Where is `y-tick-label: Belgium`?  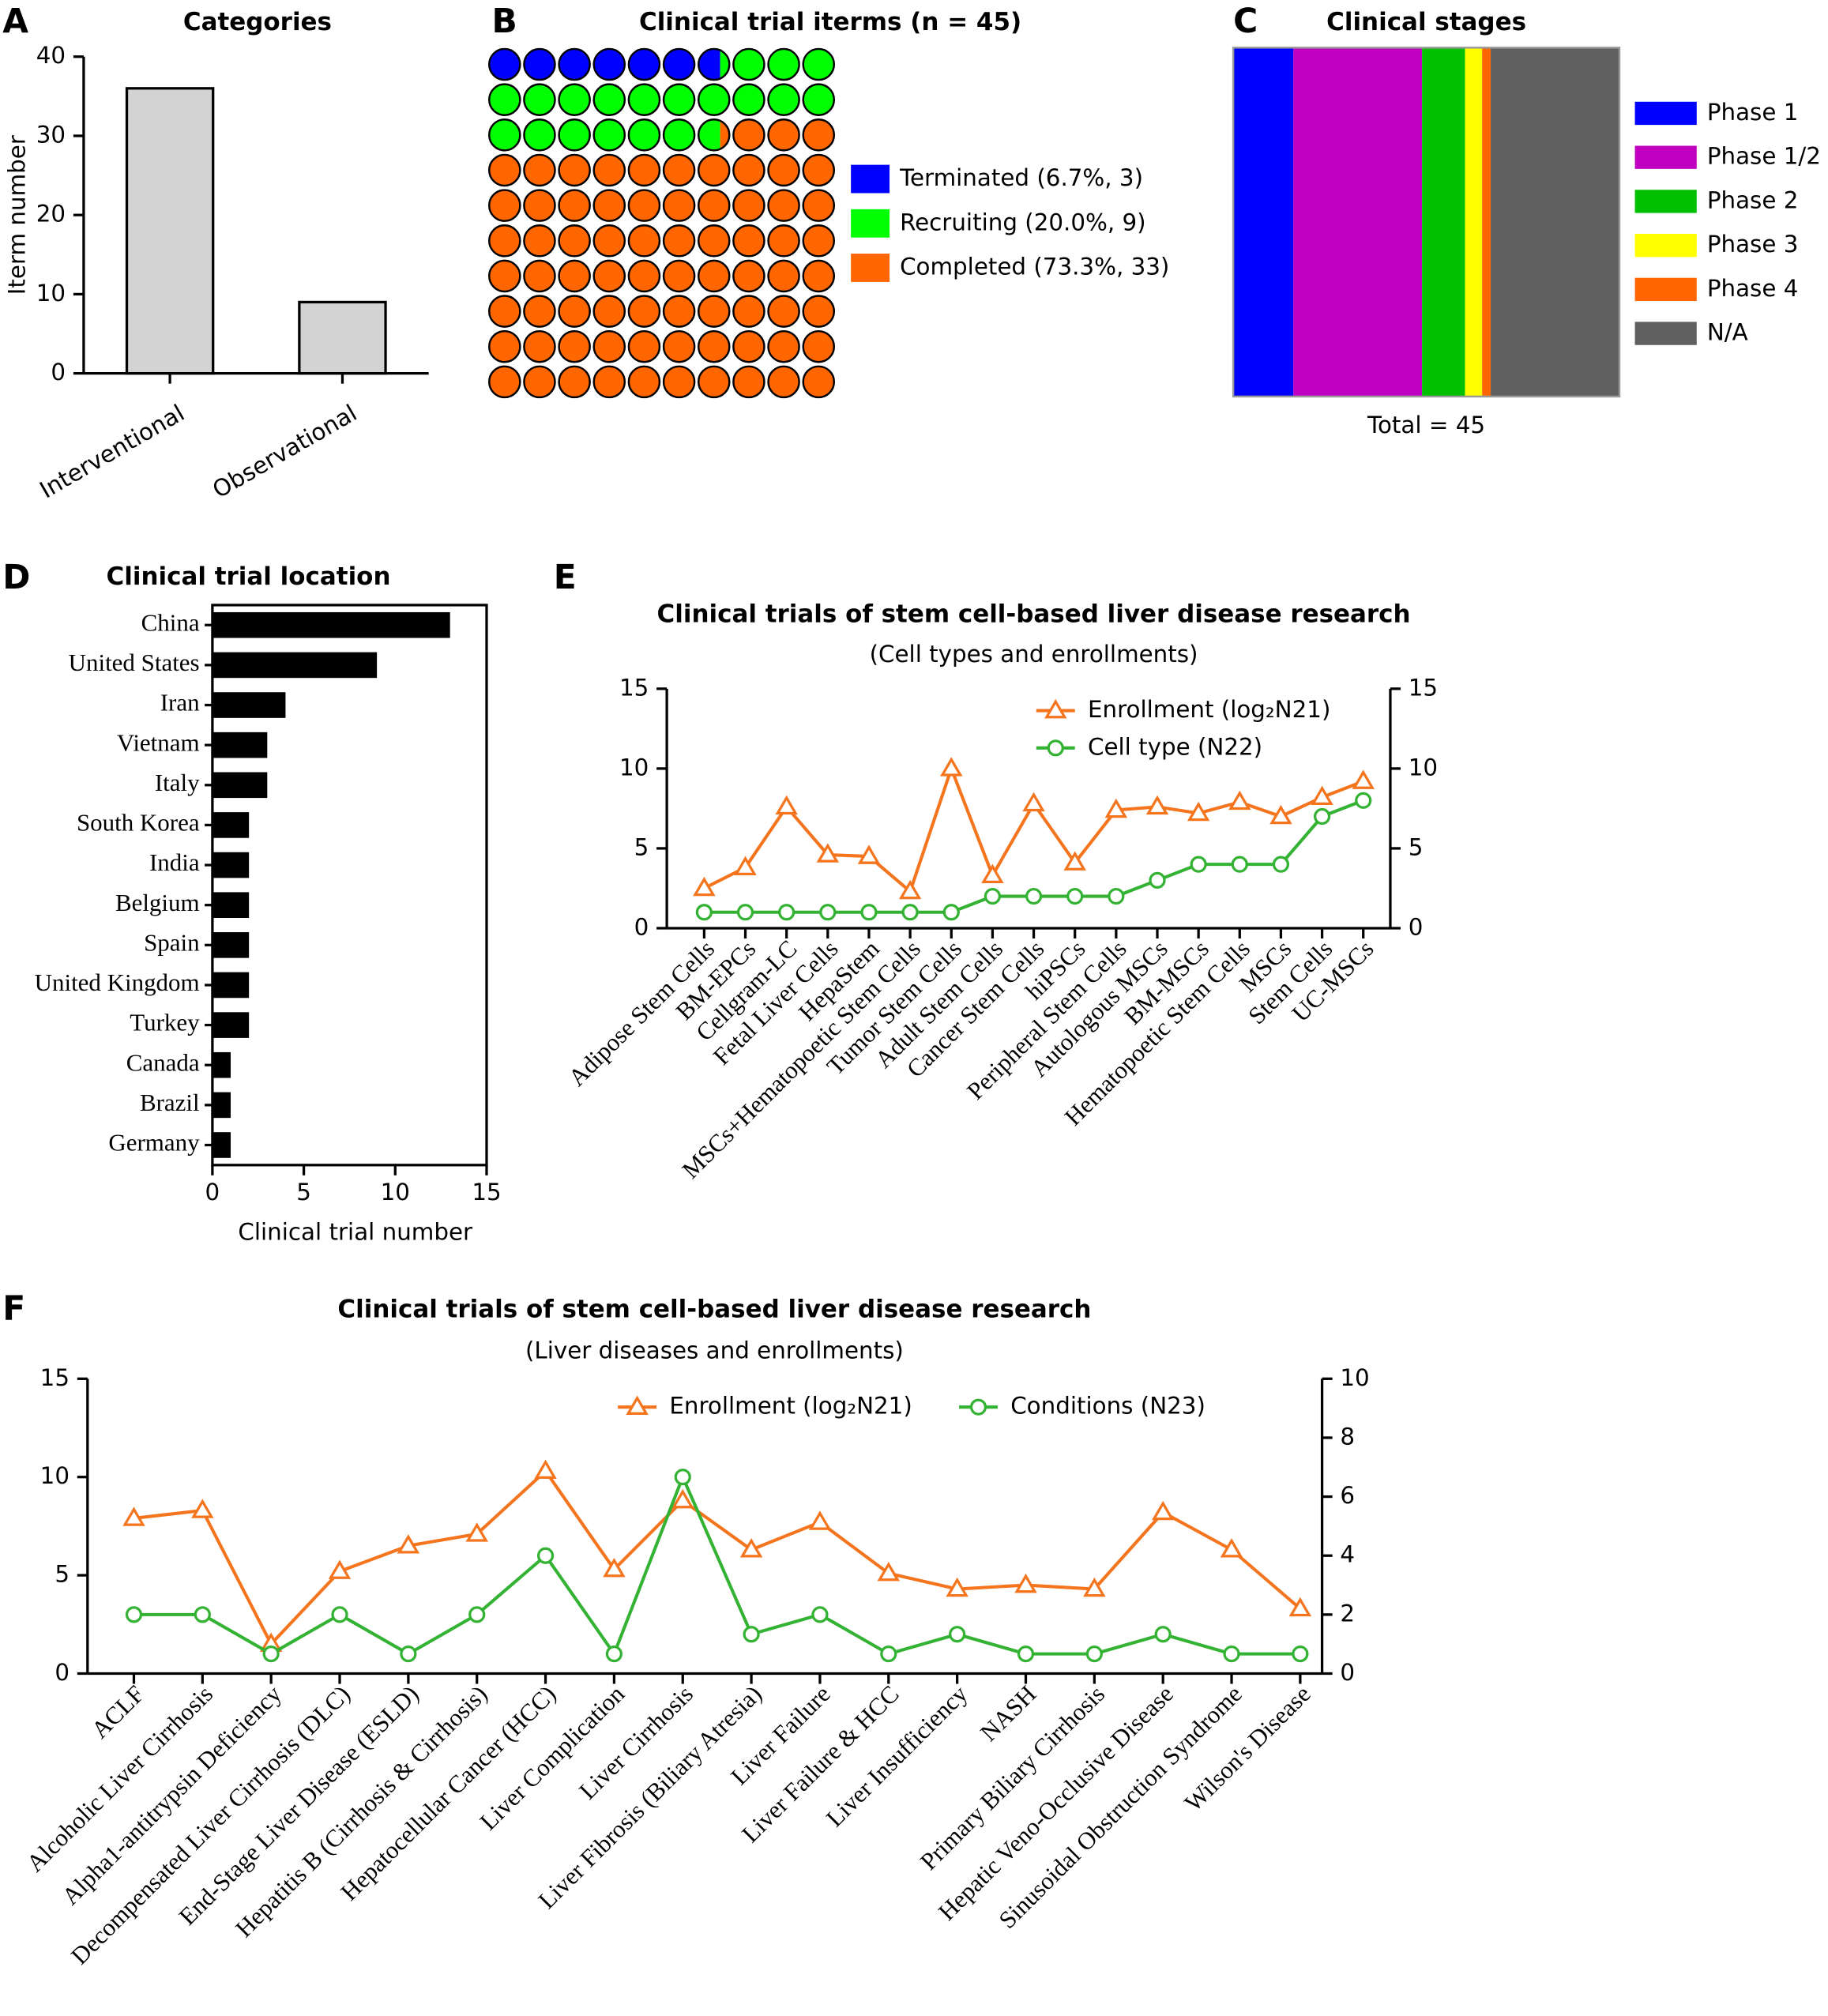
y-tick-label: Belgium is located at coordinates (157, 902).